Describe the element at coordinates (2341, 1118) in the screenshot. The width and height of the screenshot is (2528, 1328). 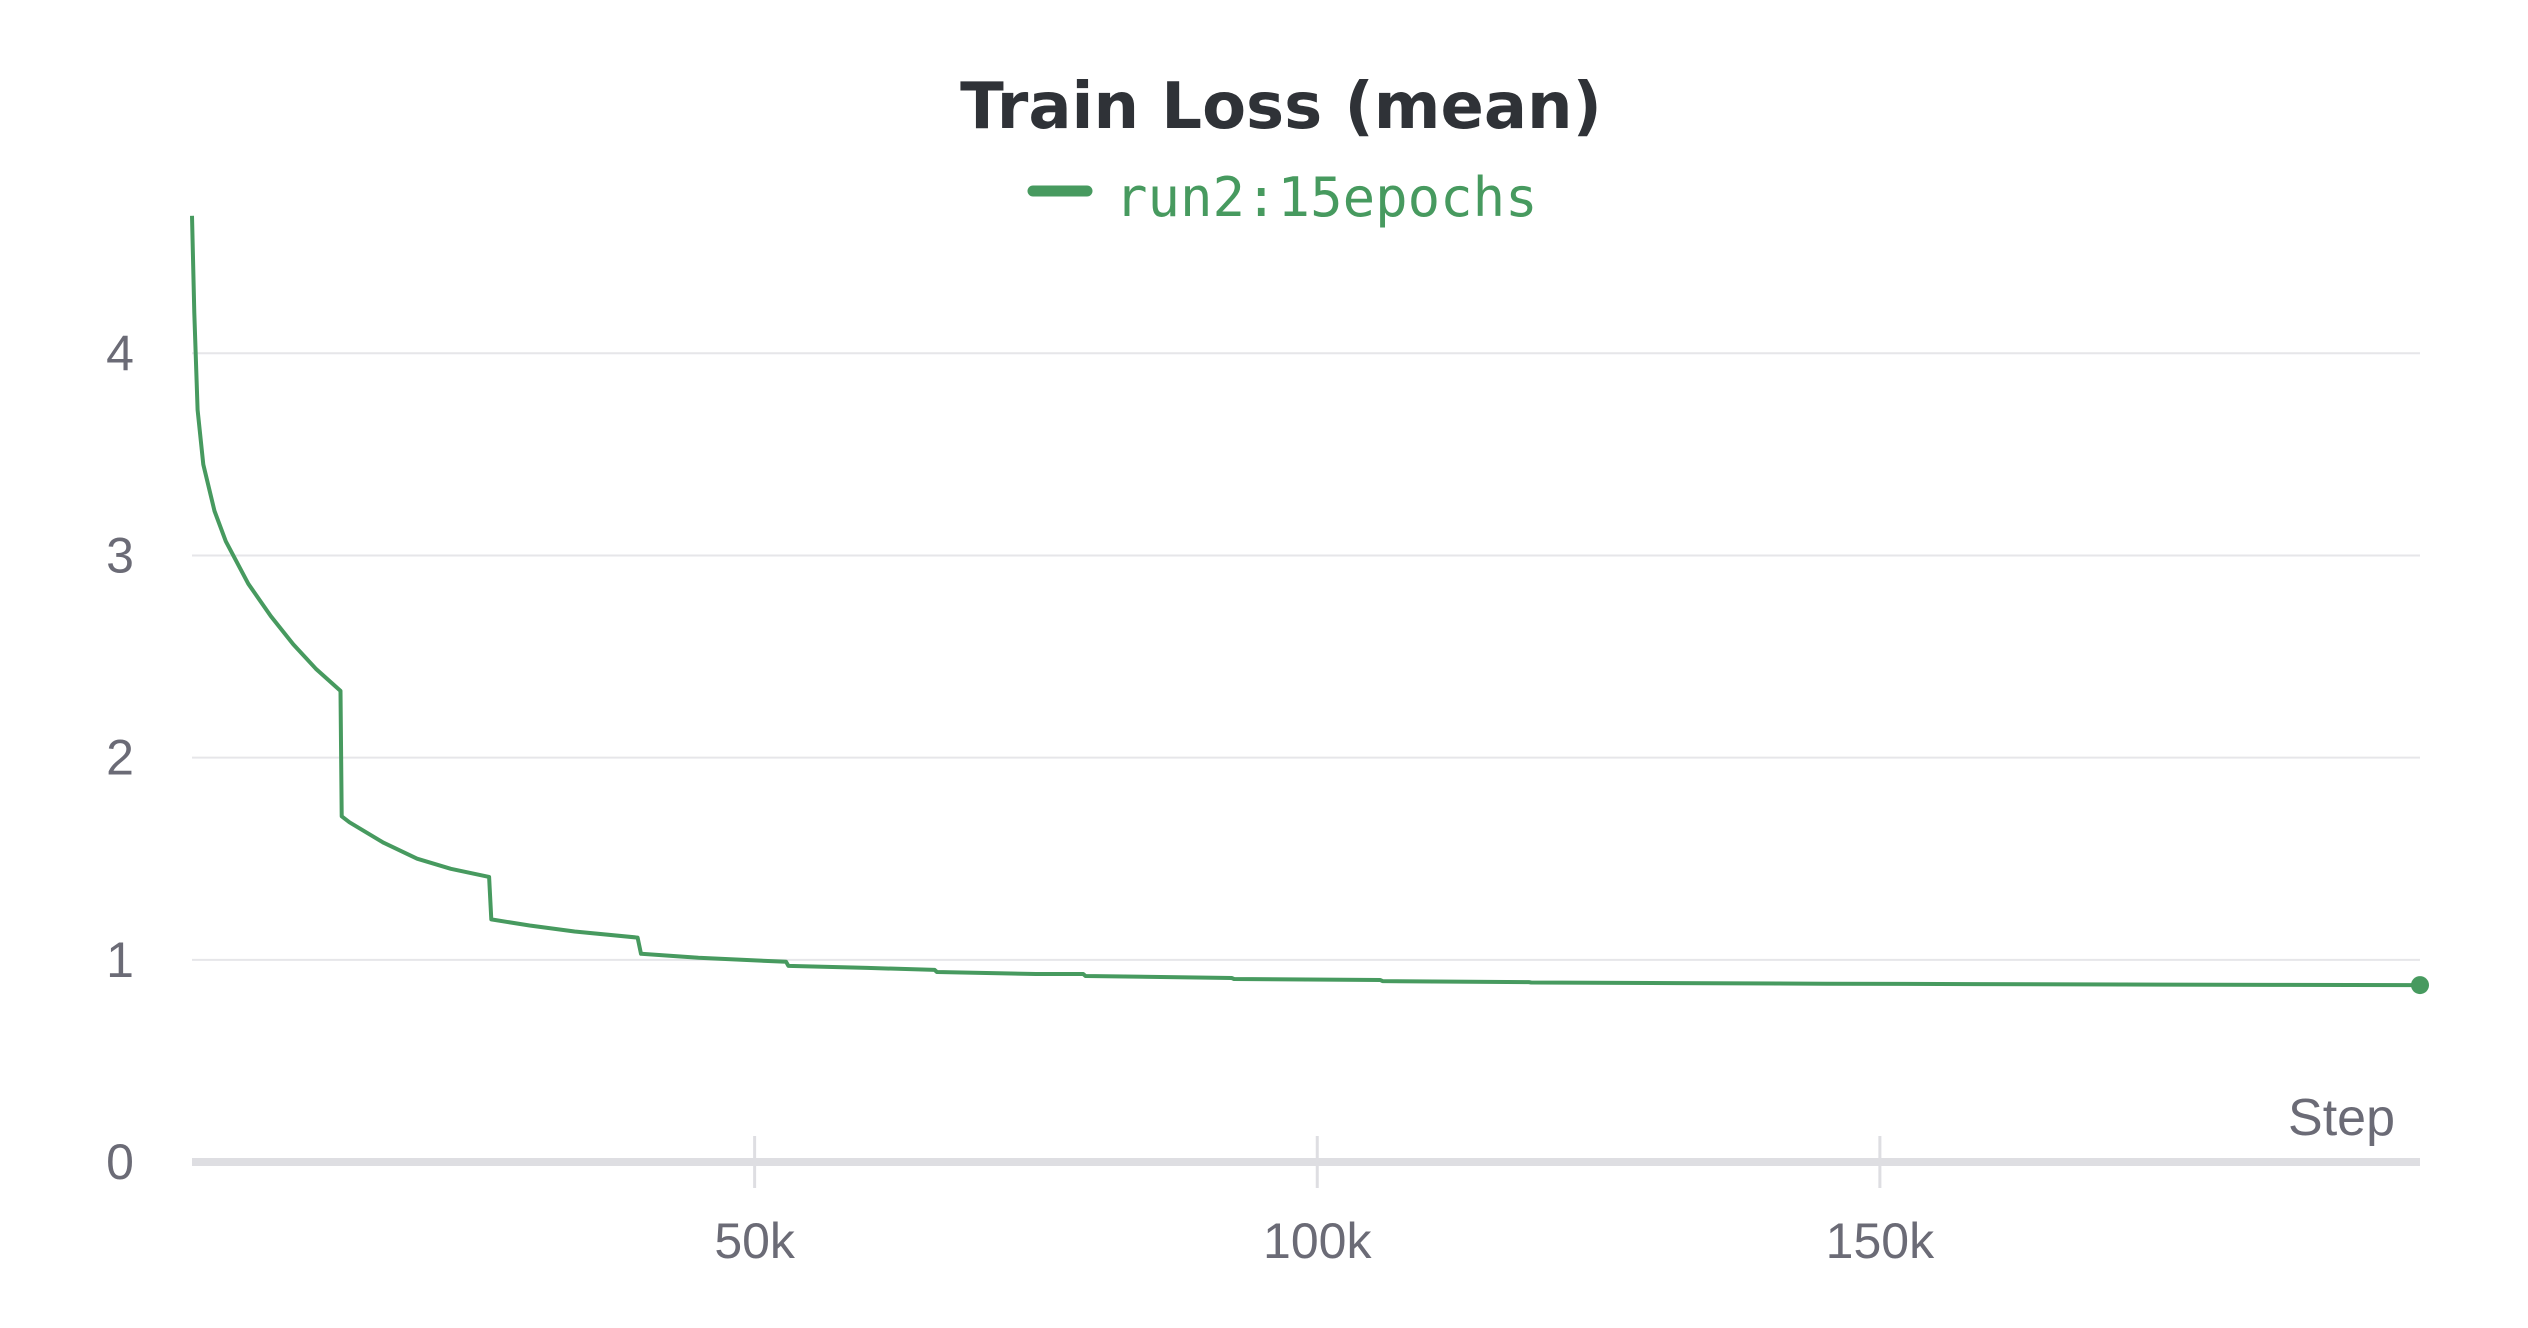
I see `x-axis-title: Step` at that location.